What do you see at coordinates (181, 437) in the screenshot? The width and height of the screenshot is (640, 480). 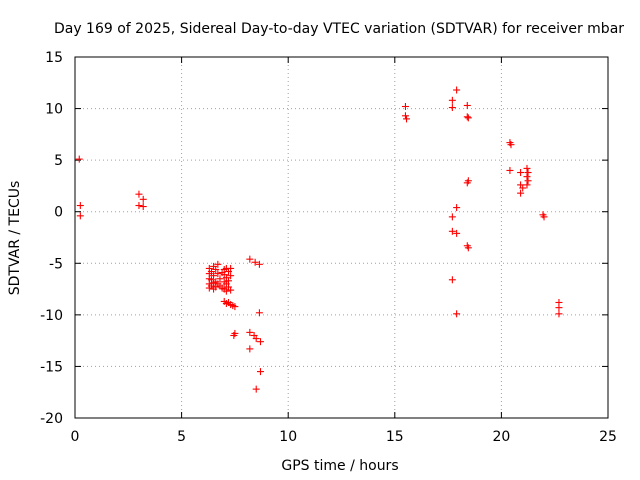 I see `x-tick-label: 5` at bounding box center [181, 437].